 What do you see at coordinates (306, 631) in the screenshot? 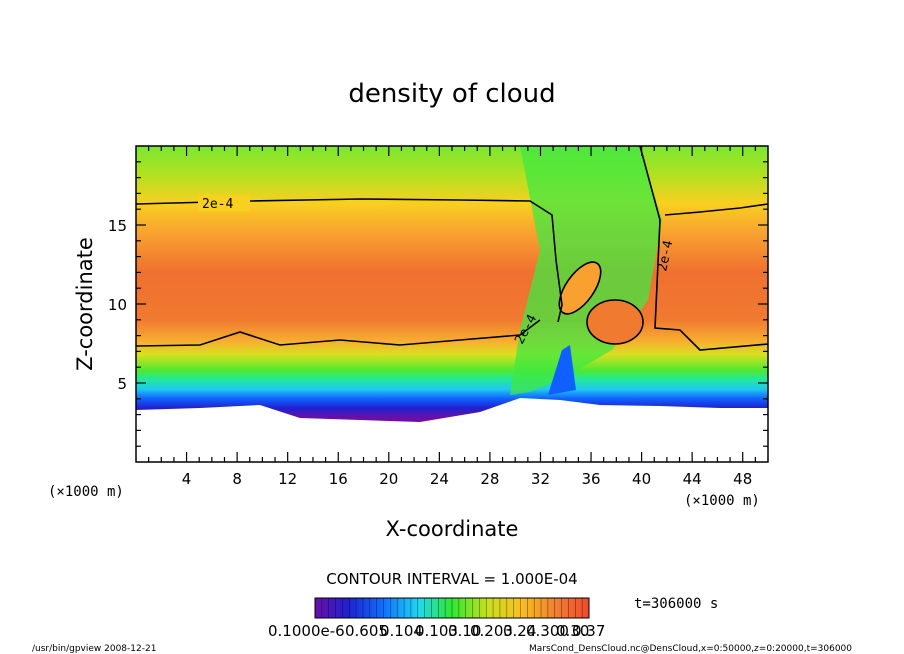
I see `colorbar-label-0: 0.1000e-6` at bounding box center [306, 631].